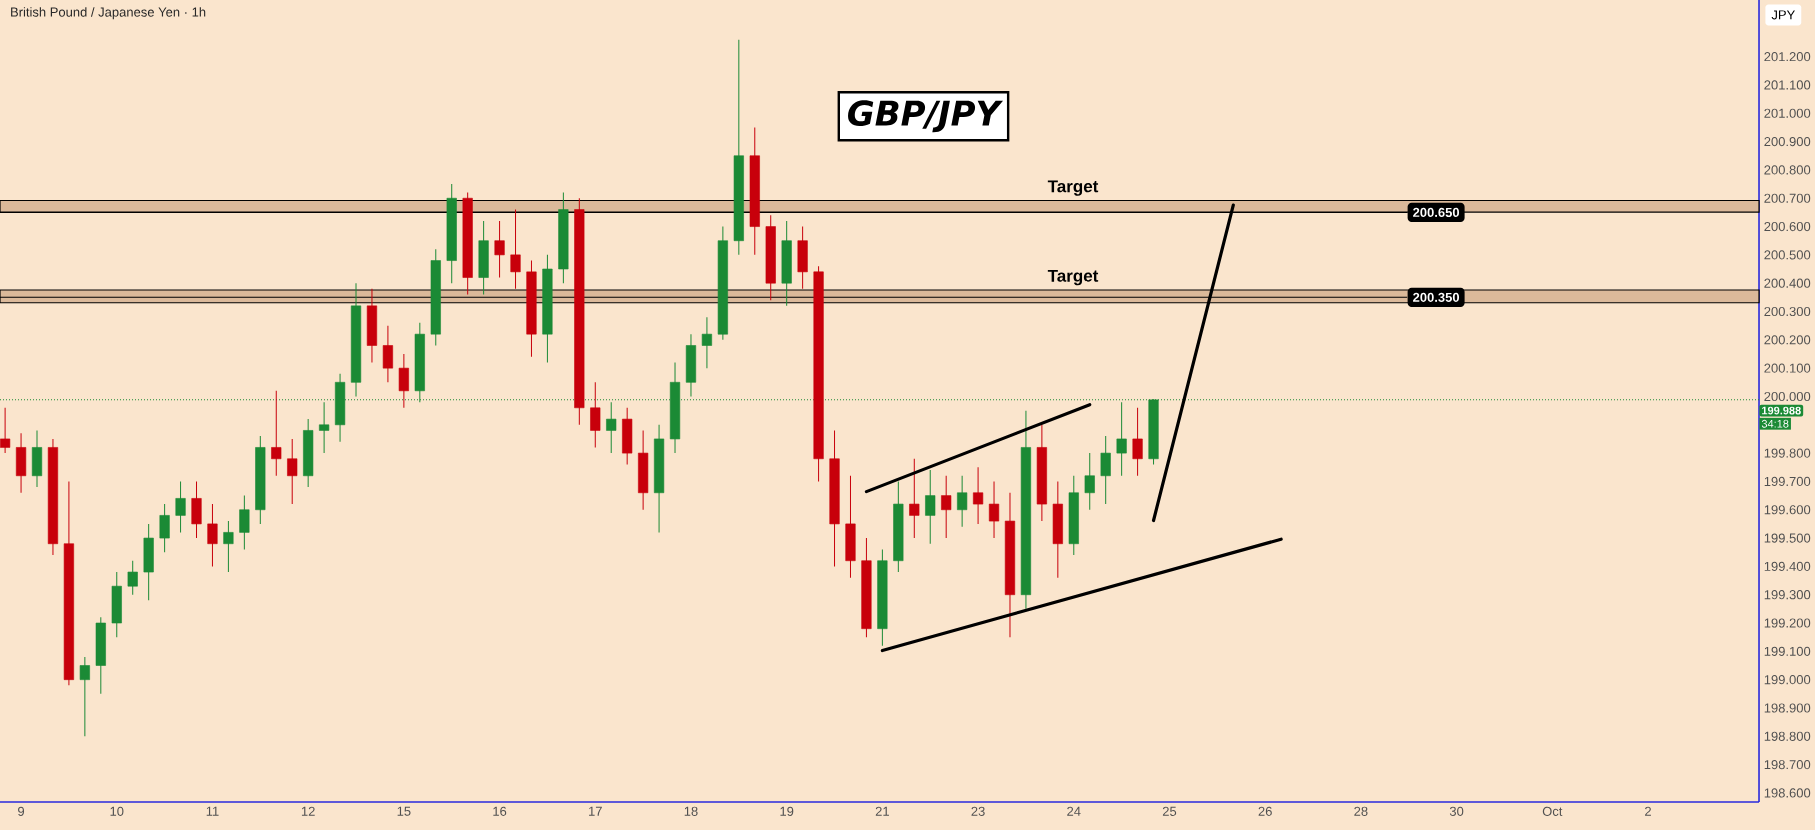 This screenshot has height=830, width=1815. What do you see at coordinates (1787, 255) in the screenshot?
I see `y-tick-label: 200.500` at bounding box center [1787, 255].